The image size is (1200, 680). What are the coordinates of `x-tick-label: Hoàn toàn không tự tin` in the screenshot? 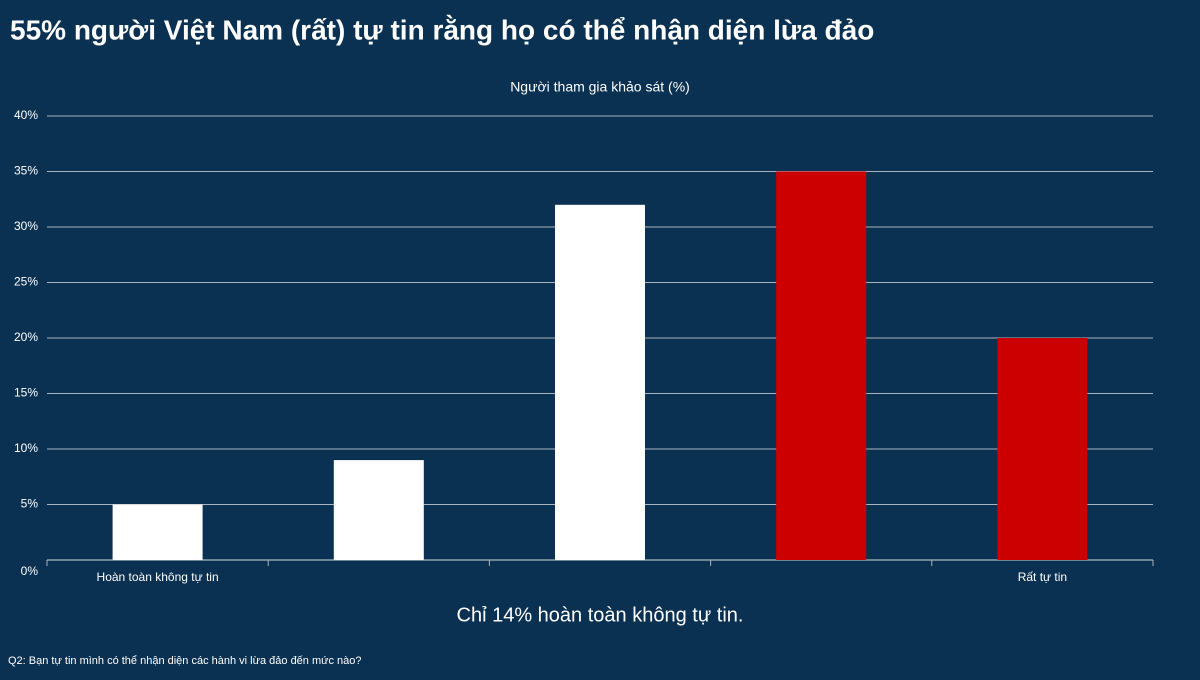 It's located at (158, 577).